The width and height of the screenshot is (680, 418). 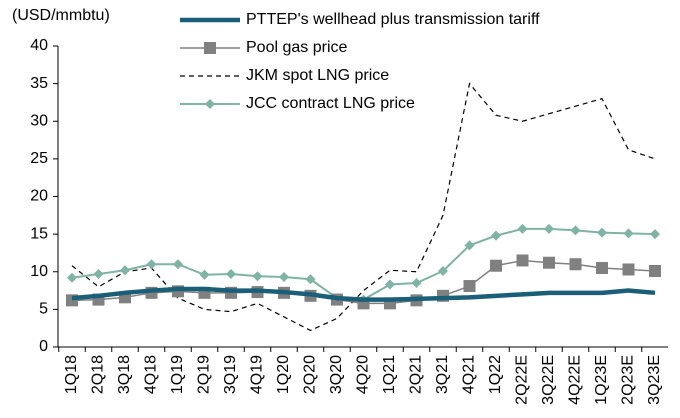 What do you see at coordinates (39, 120) in the screenshot?
I see `y-tick-label: 30` at bounding box center [39, 120].